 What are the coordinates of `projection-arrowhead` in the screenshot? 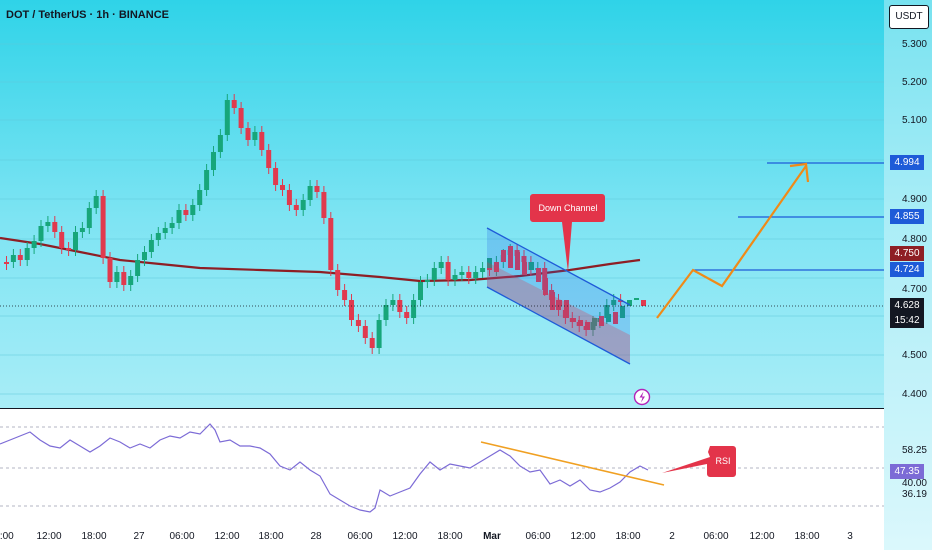 It's located at (799, 172).